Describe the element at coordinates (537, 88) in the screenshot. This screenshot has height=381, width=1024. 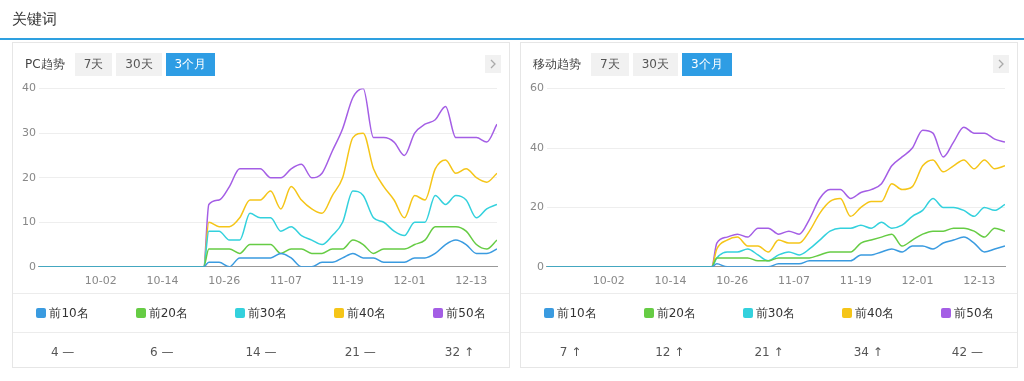
I see `y-tick-label: 60` at that location.